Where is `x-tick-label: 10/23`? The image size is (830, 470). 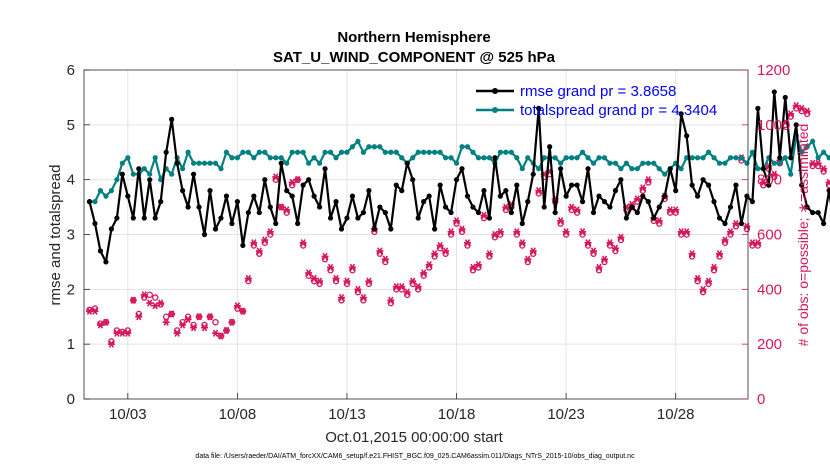
x-tick-label: 10/23 is located at coordinates (566, 414).